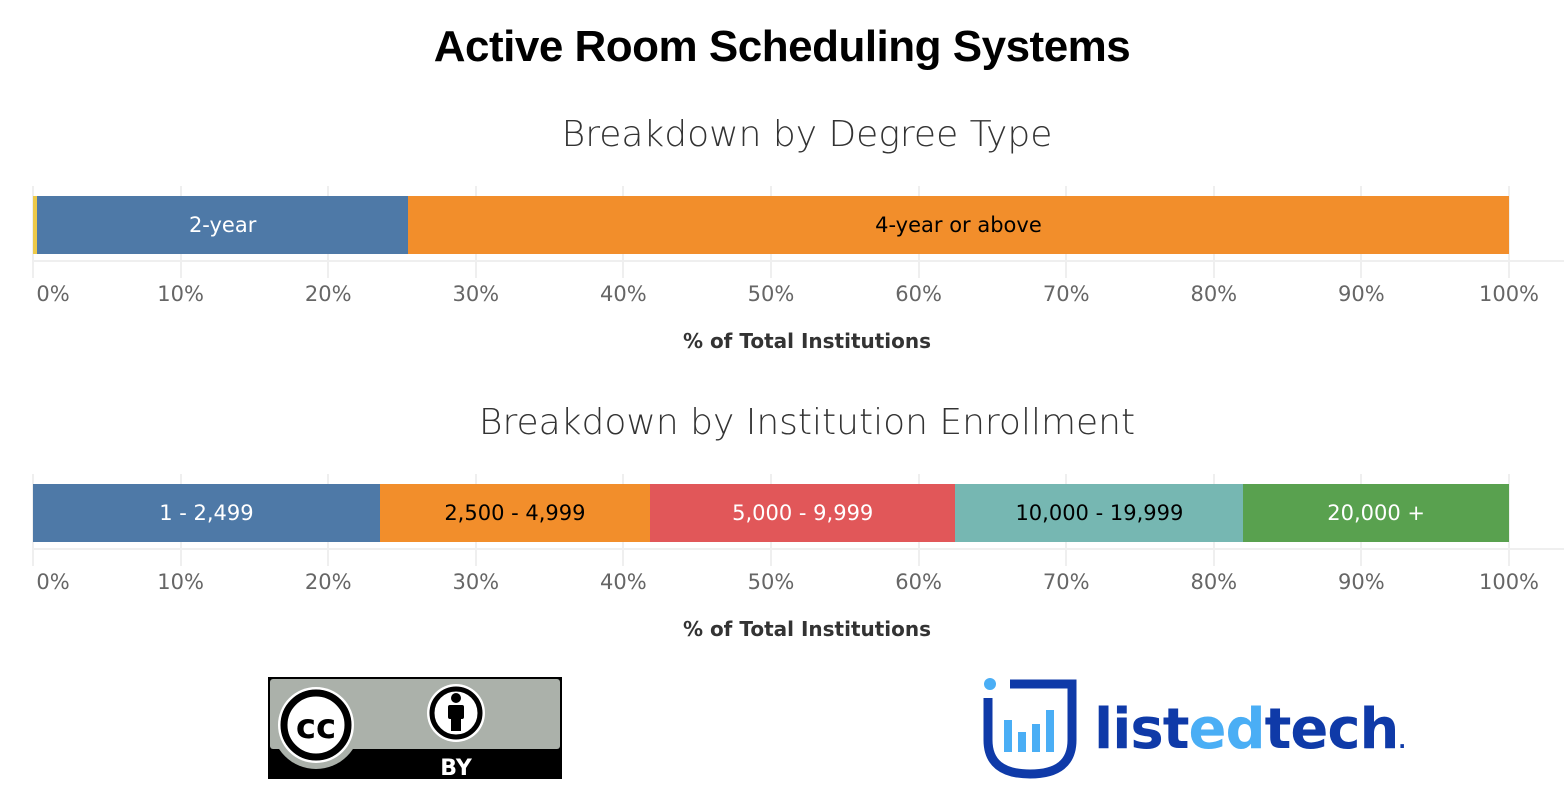  I want to click on segment-1-2499: 1 - 2,499, so click(206, 513).